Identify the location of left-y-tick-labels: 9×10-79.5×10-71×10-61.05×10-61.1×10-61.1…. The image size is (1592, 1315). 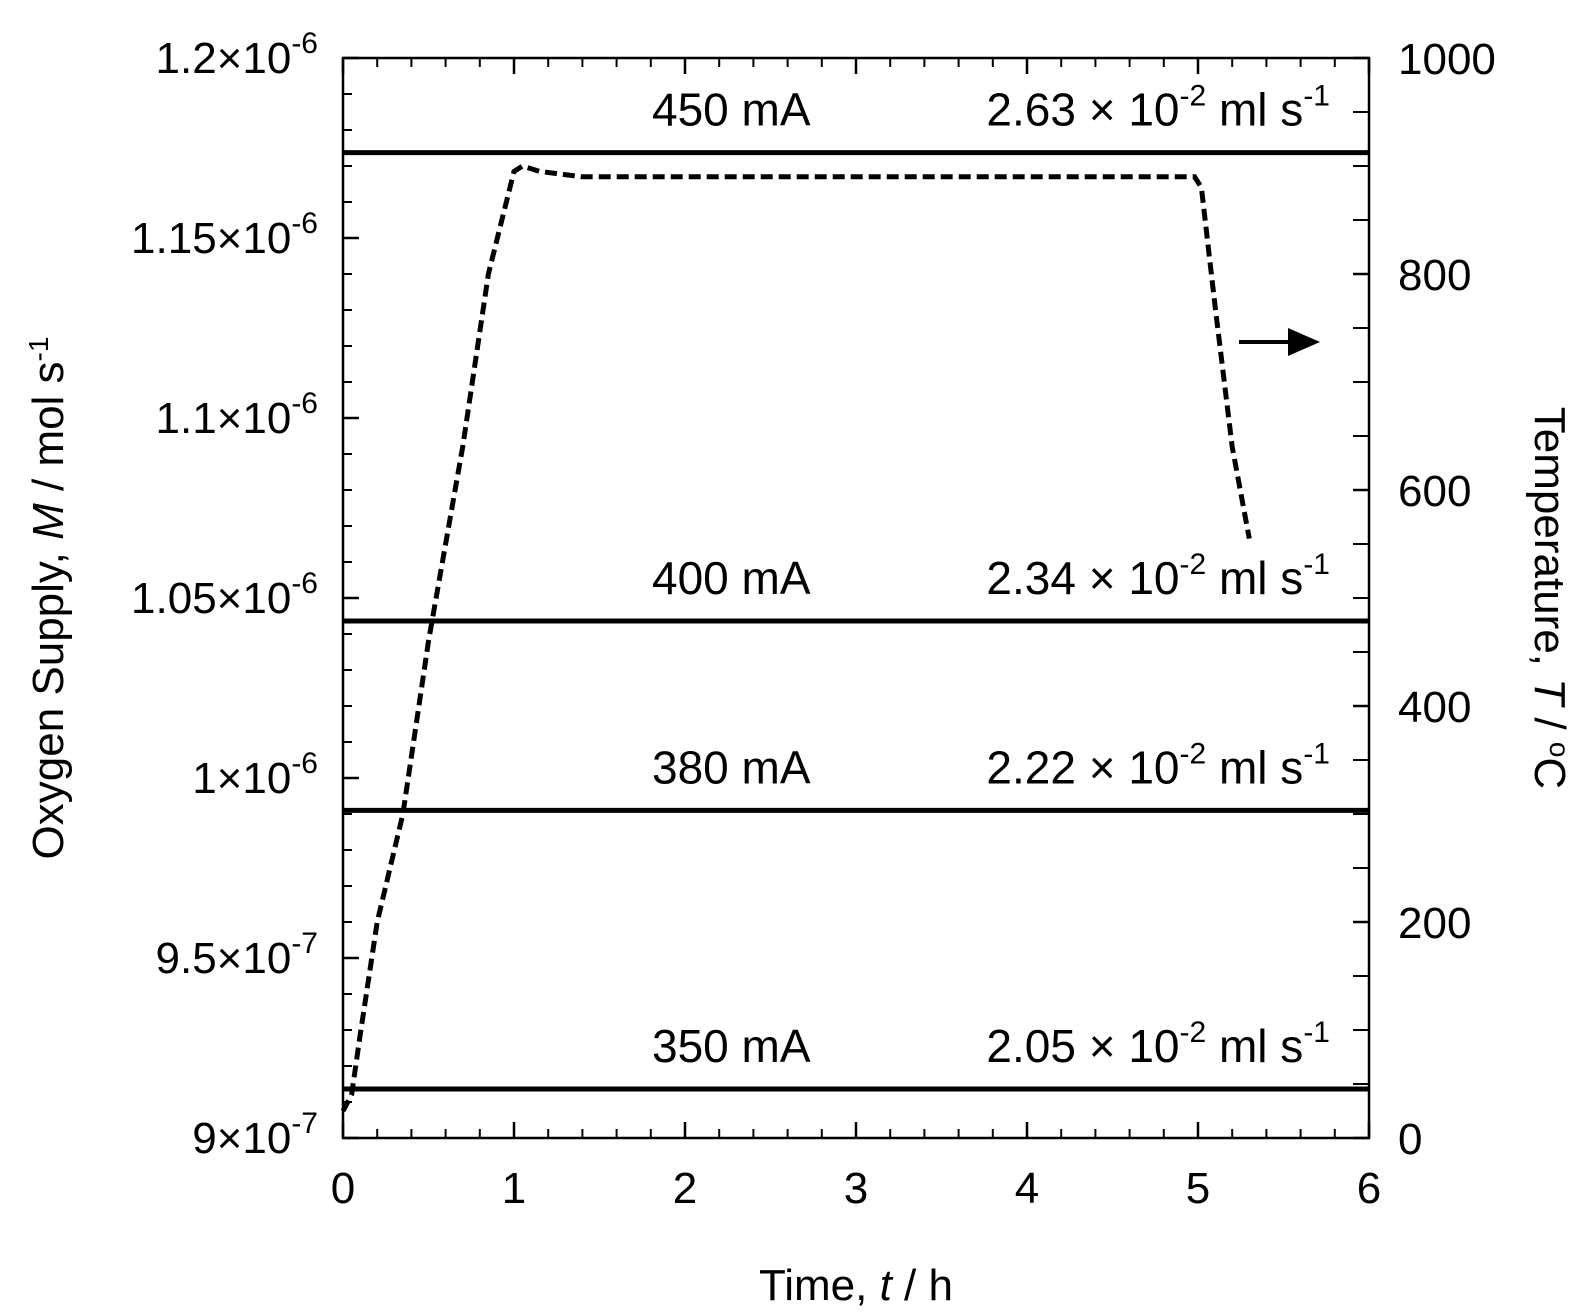
(224, 595).